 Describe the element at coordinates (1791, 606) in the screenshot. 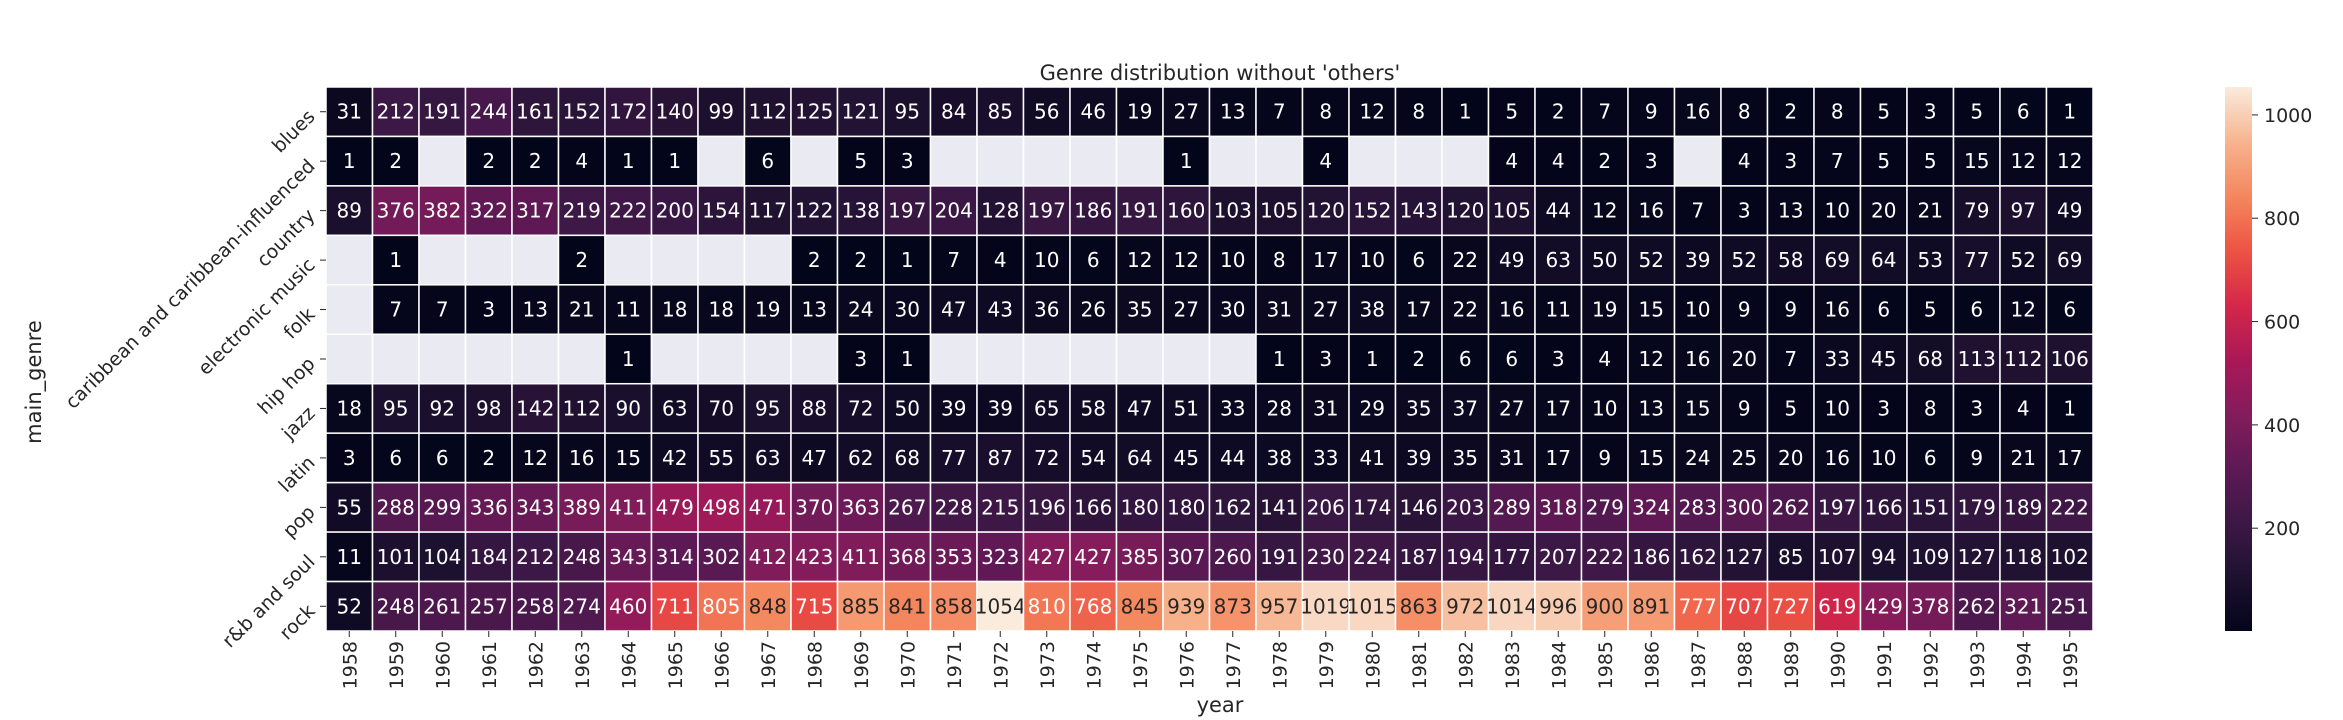

I see `cell-value-label: 727` at that location.